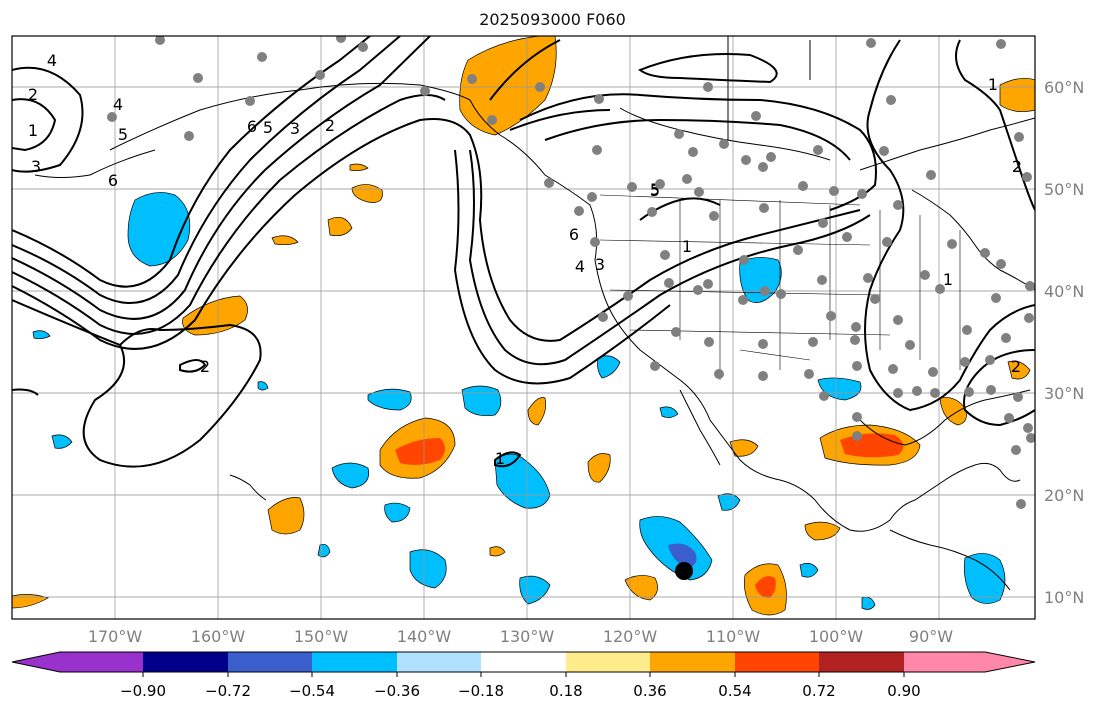  Describe the element at coordinates (1064, 597) in the screenshot. I see `lat-label: 10°N` at that location.